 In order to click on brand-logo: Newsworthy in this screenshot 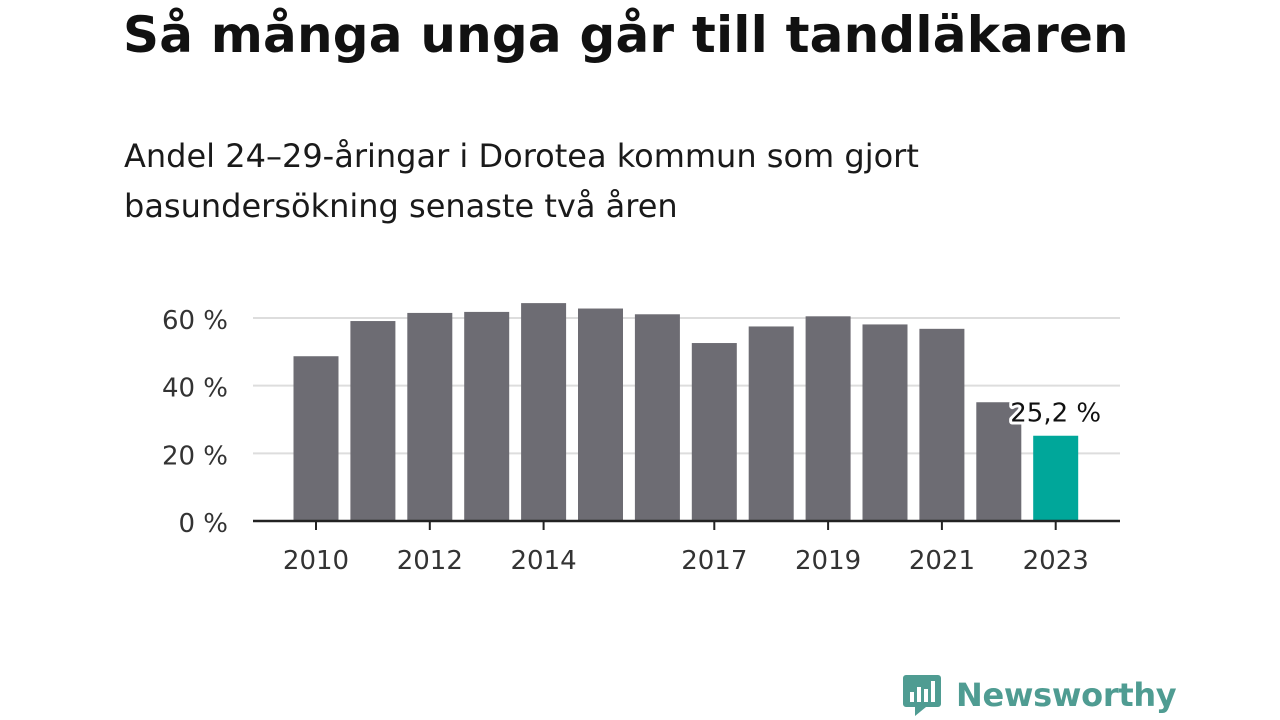, I will do `click(1039, 695)`.